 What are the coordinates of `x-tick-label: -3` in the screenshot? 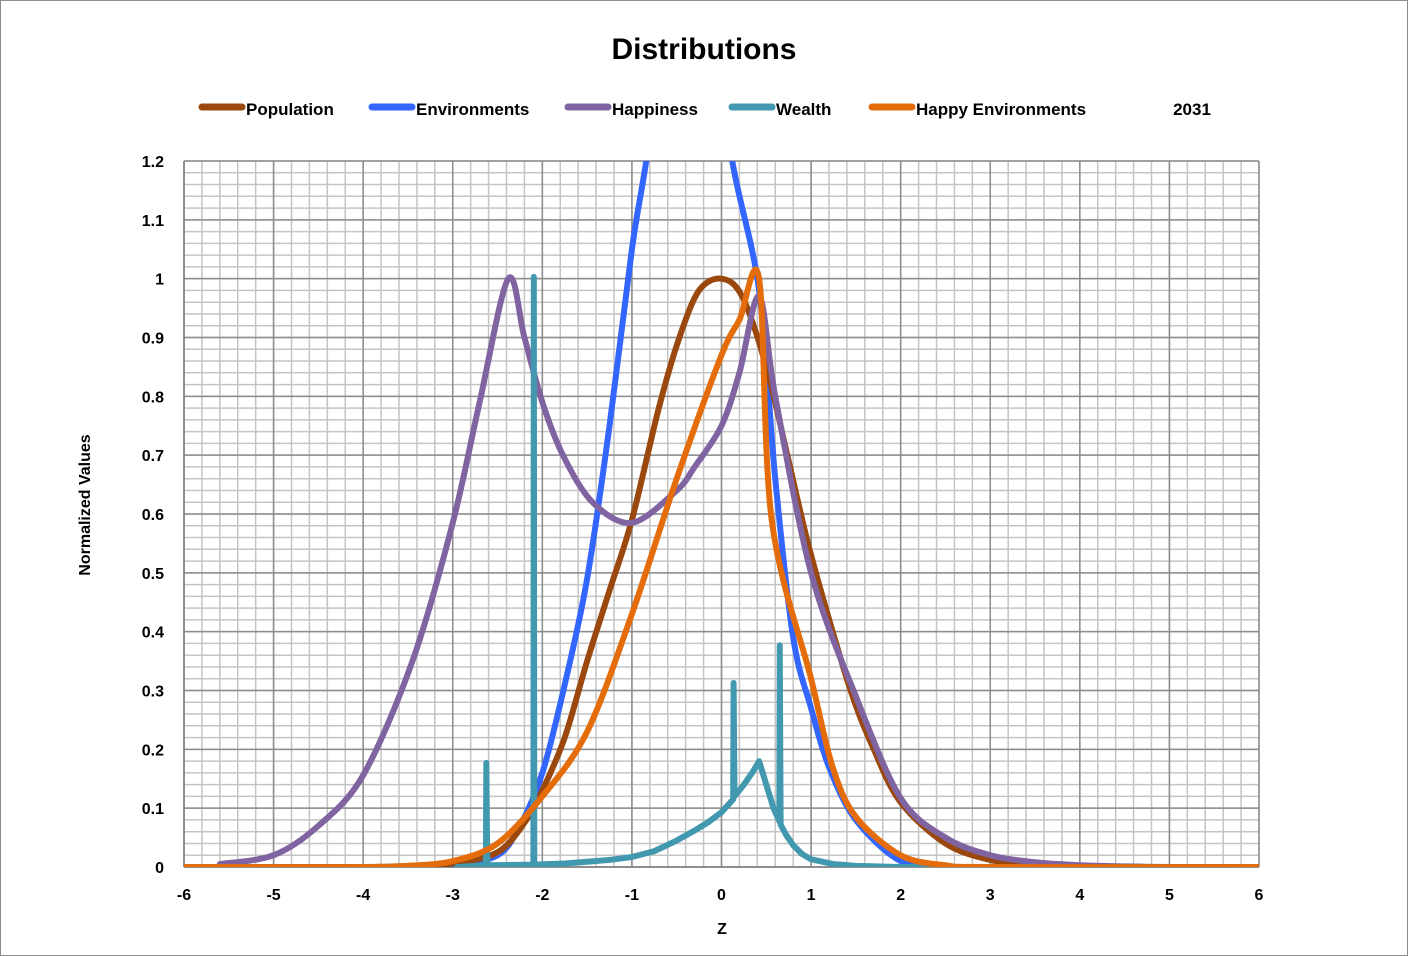 It's located at (453, 895).